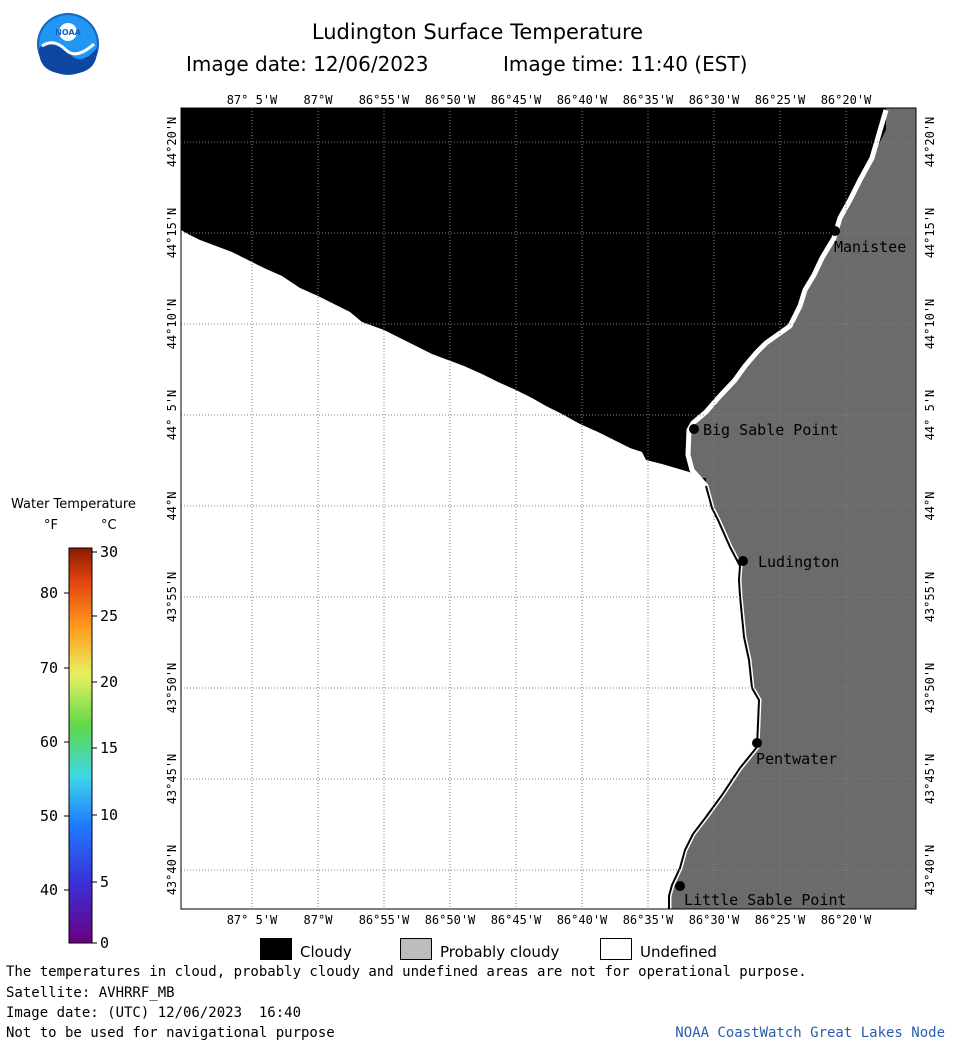 The height and width of the screenshot is (1049, 955). What do you see at coordinates (678, 952) in the screenshot?
I see `legend-label-undefined: Undefined` at bounding box center [678, 952].